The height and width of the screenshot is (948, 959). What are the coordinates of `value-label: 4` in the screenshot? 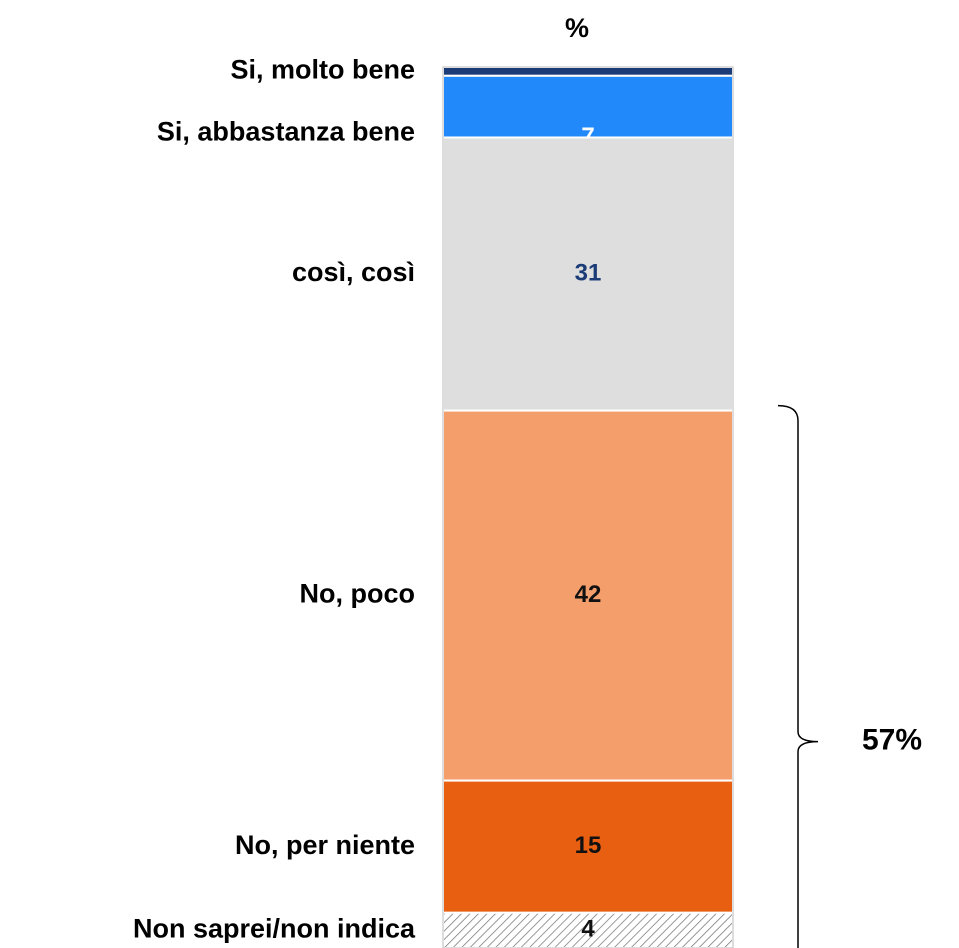 It's located at (588, 929).